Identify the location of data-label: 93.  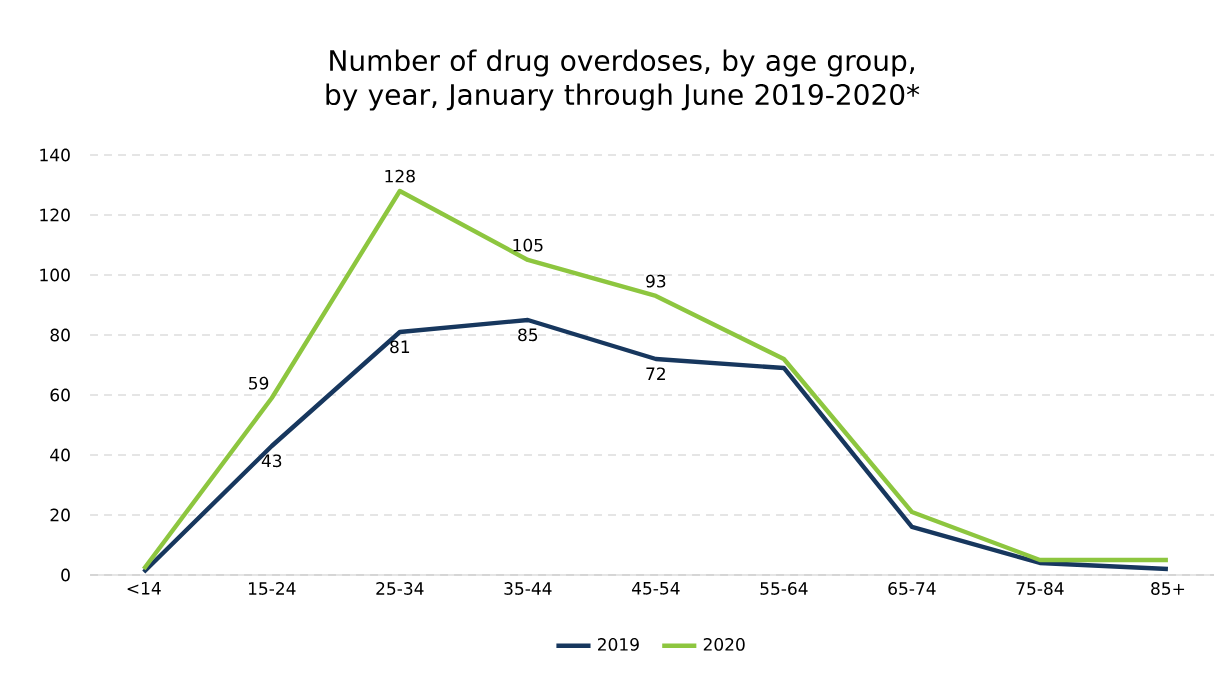
(656, 281).